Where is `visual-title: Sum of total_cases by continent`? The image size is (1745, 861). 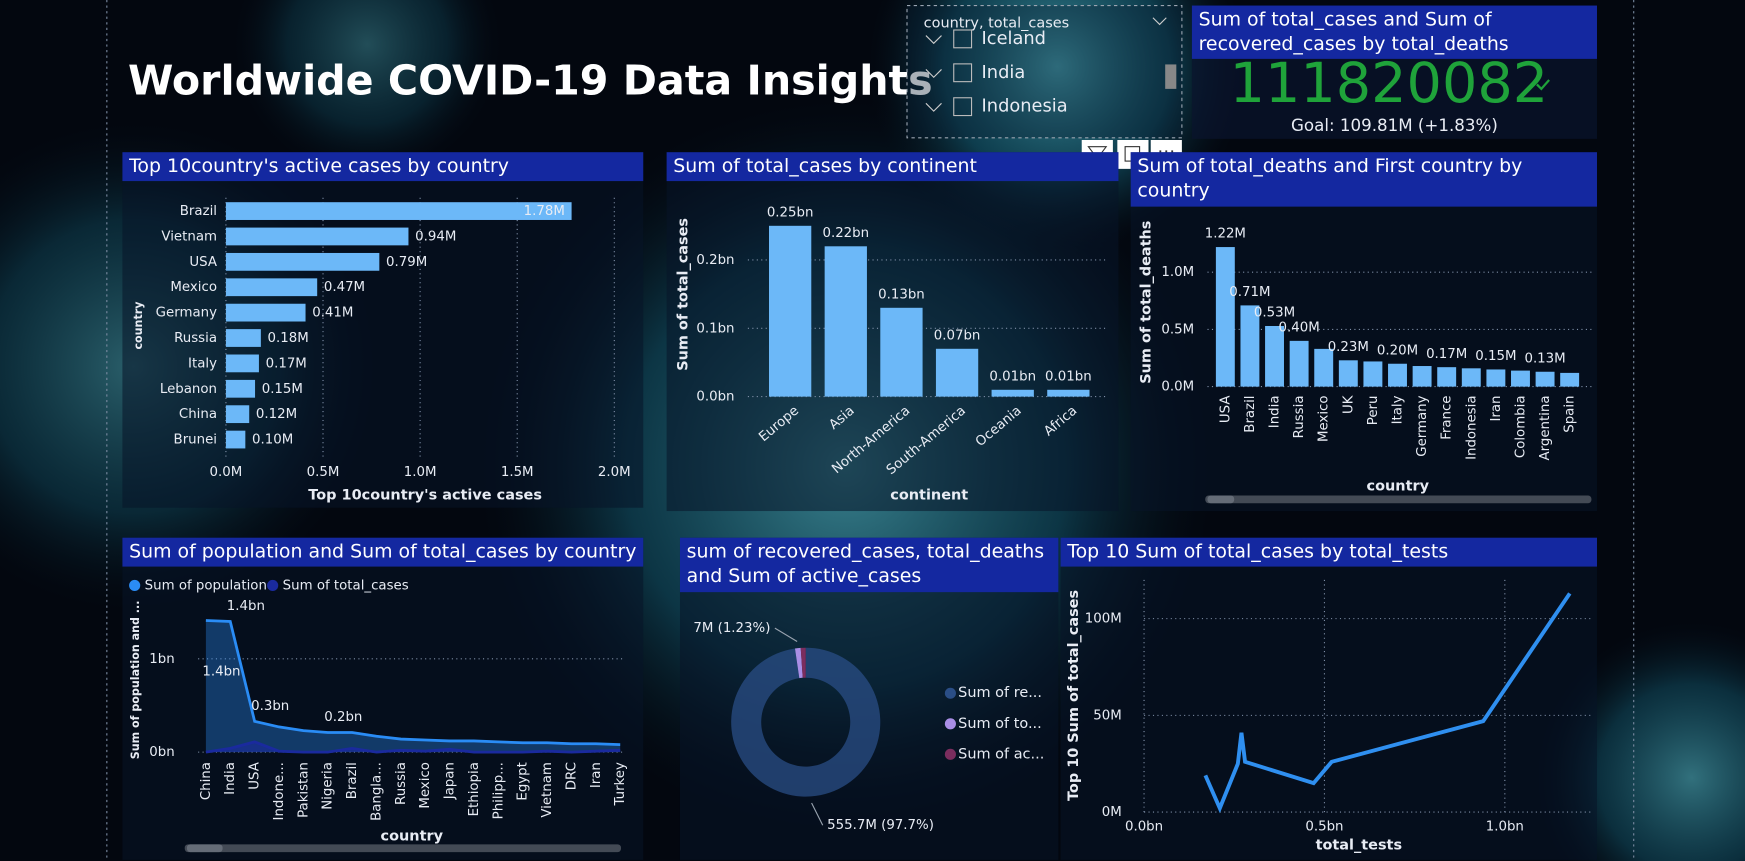 visual-title: Sum of total_cases by continent is located at coordinates (825, 166).